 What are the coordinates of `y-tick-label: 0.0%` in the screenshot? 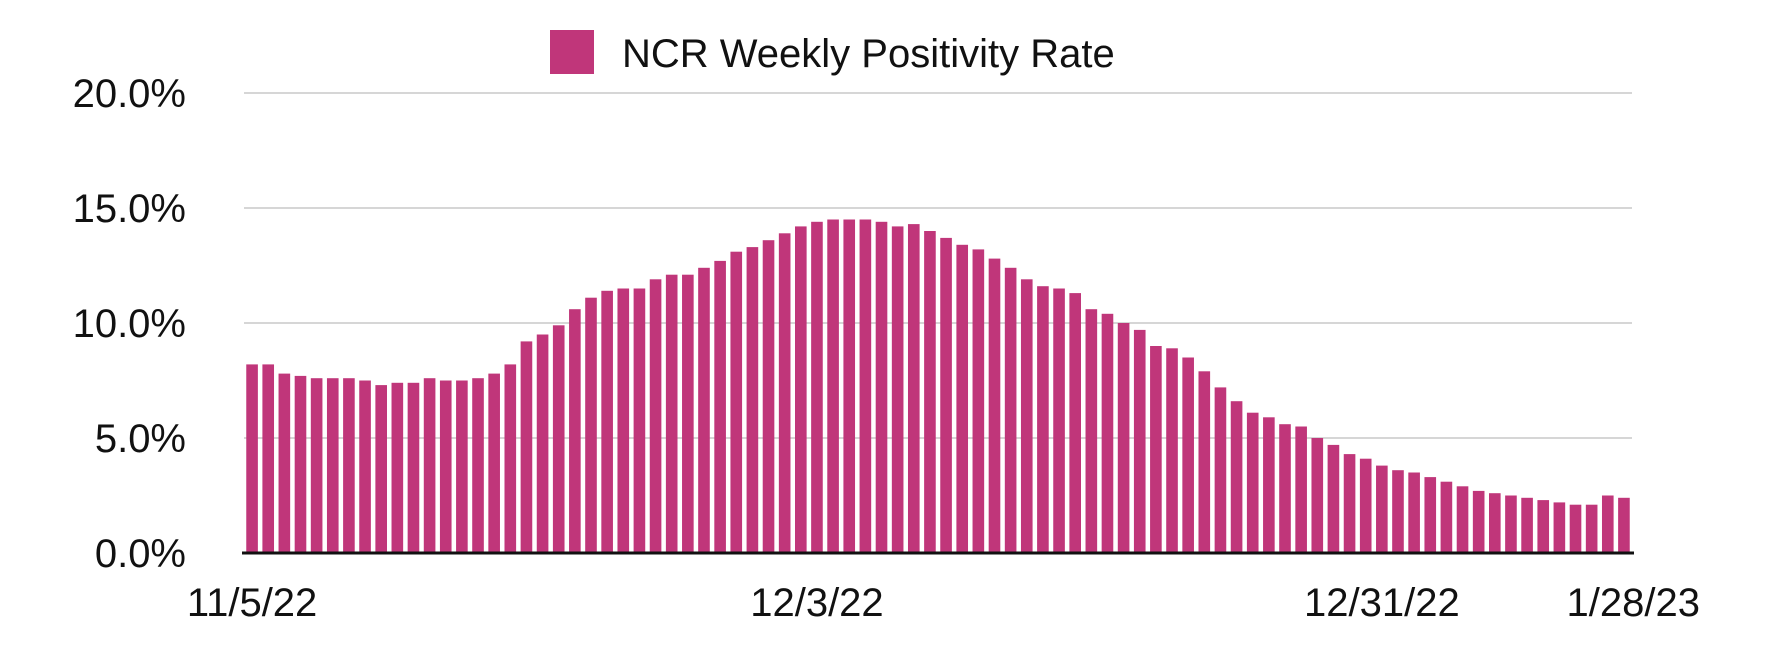 It's located at (140, 554).